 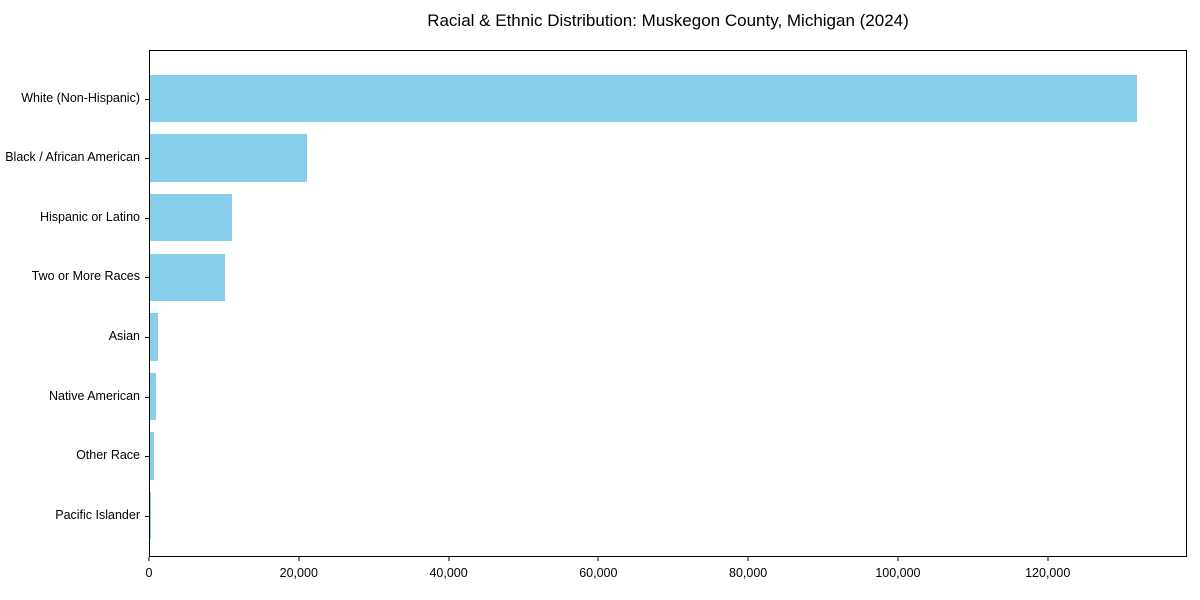 What do you see at coordinates (85, 276) in the screenshot?
I see `y-axis-label: Two or More Races` at bounding box center [85, 276].